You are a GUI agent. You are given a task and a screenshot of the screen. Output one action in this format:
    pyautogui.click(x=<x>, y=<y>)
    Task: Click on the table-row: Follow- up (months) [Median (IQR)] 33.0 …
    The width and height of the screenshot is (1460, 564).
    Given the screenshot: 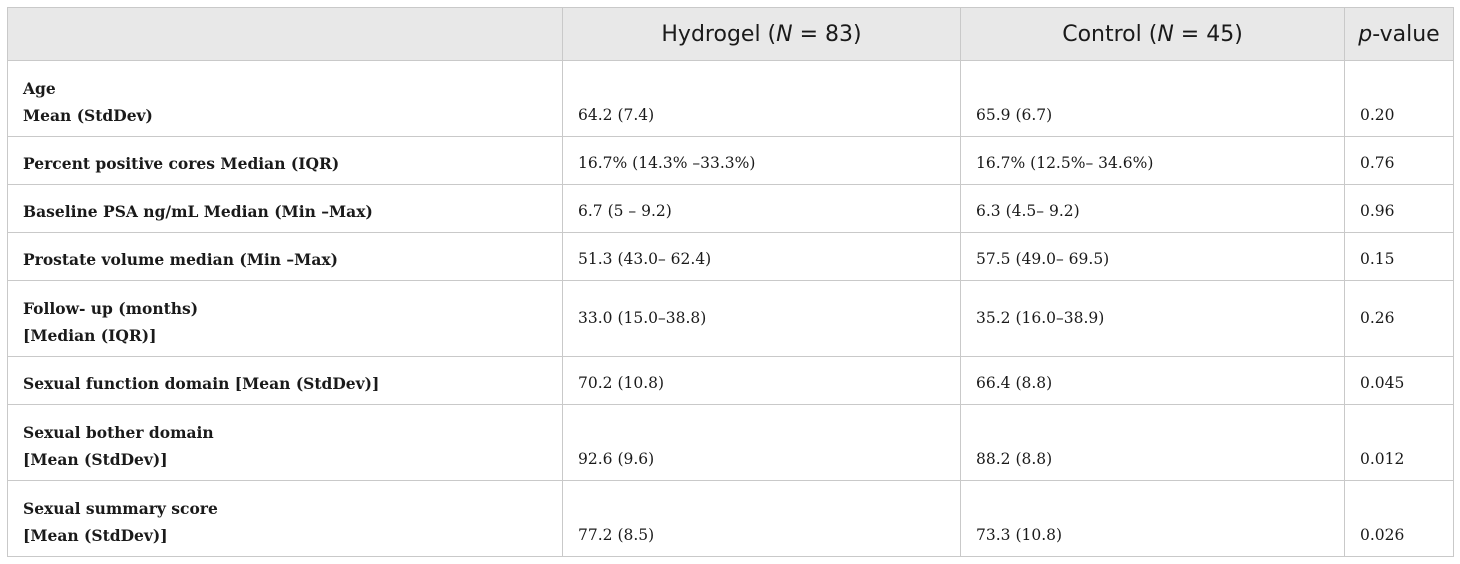 What is the action you would take?
    pyautogui.click(x=730, y=318)
    